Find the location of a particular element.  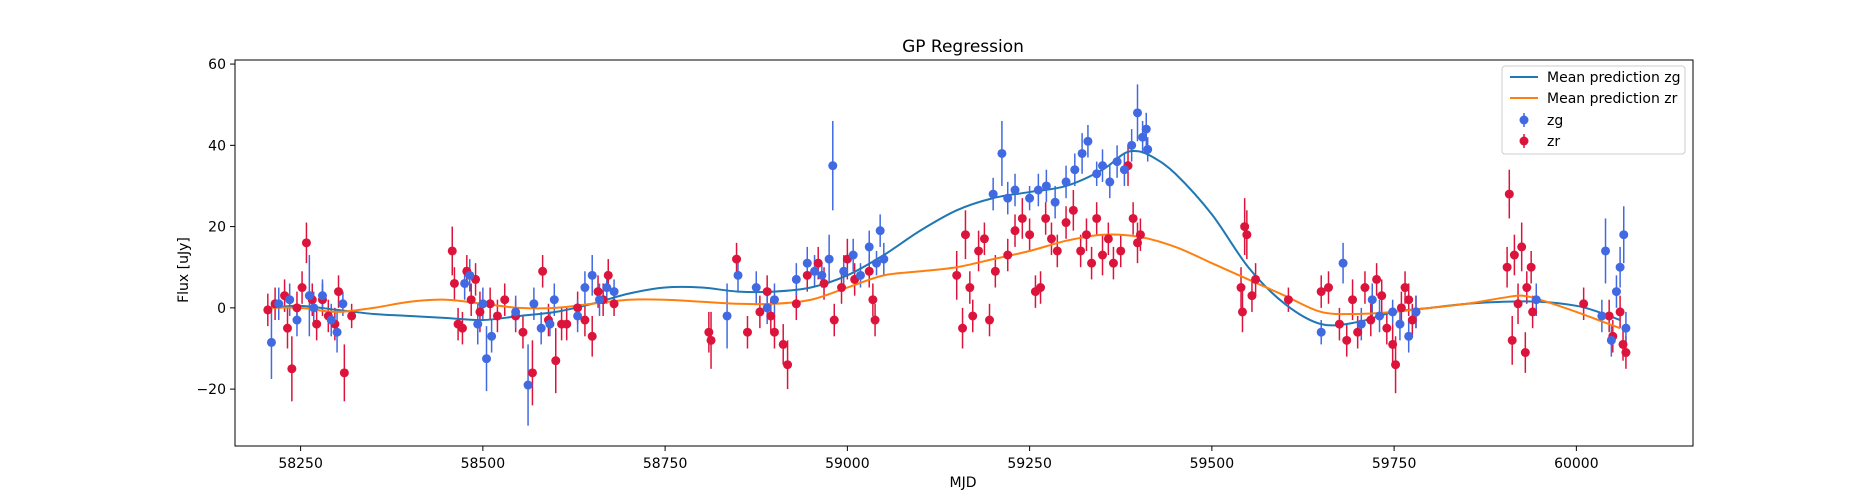

legend-label-mean-zg: Mean prediction zg is located at coordinates (1614, 78).